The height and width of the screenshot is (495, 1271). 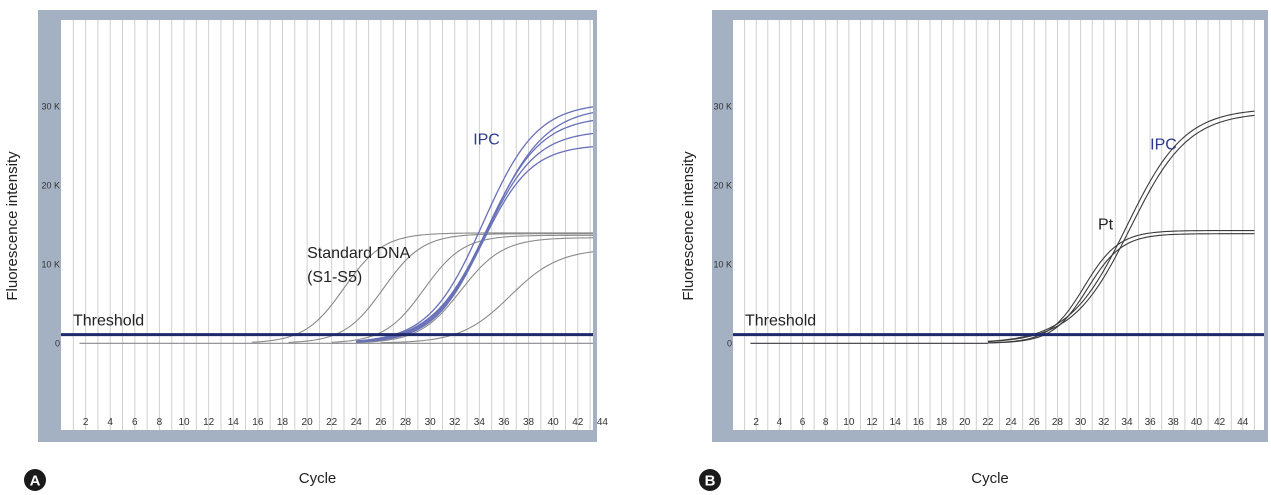 What do you see at coordinates (334, 277) in the screenshot?
I see `annotation-label: (S1-S5)` at bounding box center [334, 277].